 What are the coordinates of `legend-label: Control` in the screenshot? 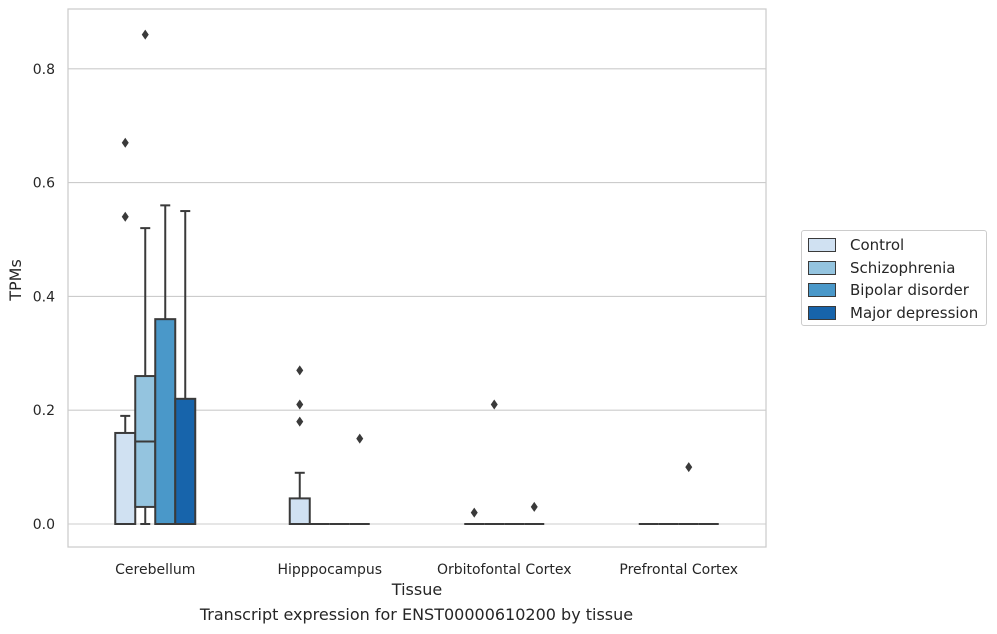 It's located at (877, 245).